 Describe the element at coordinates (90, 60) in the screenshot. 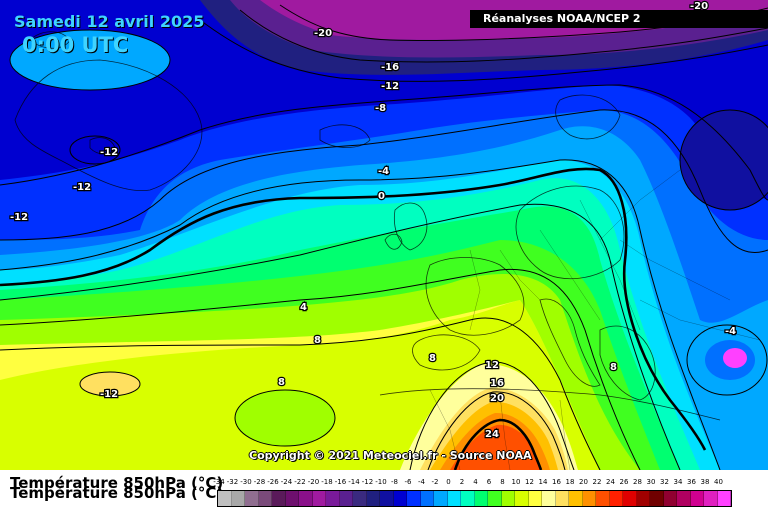

I see `cold-pool-greenland` at that location.